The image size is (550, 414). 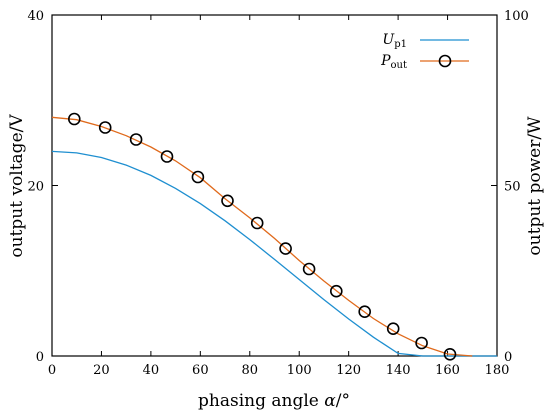 I want to click on x-tick-label: 0, so click(x=52, y=370).